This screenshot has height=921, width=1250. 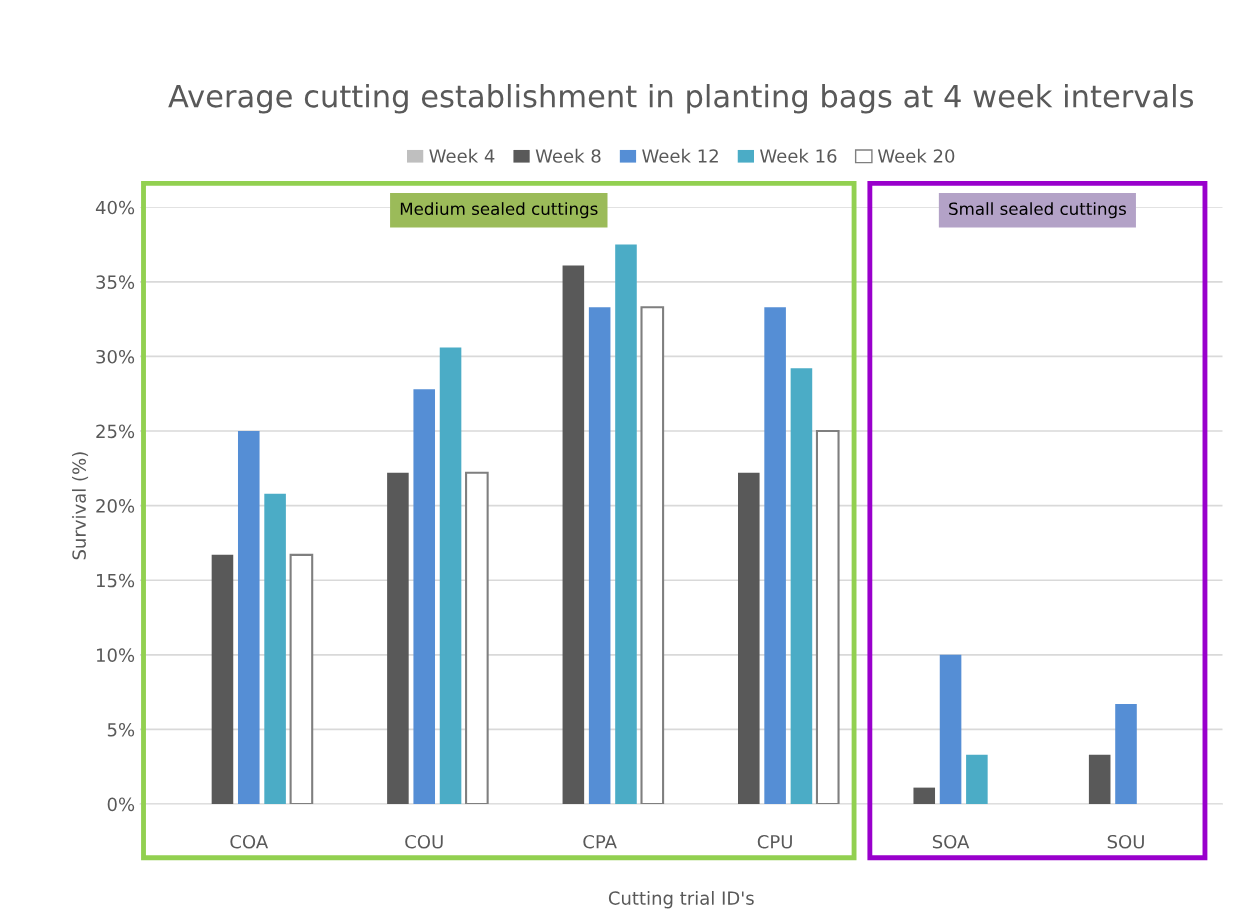 What do you see at coordinates (916, 155) in the screenshot?
I see `legend-label: Week 20` at bounding box center [916, 155].